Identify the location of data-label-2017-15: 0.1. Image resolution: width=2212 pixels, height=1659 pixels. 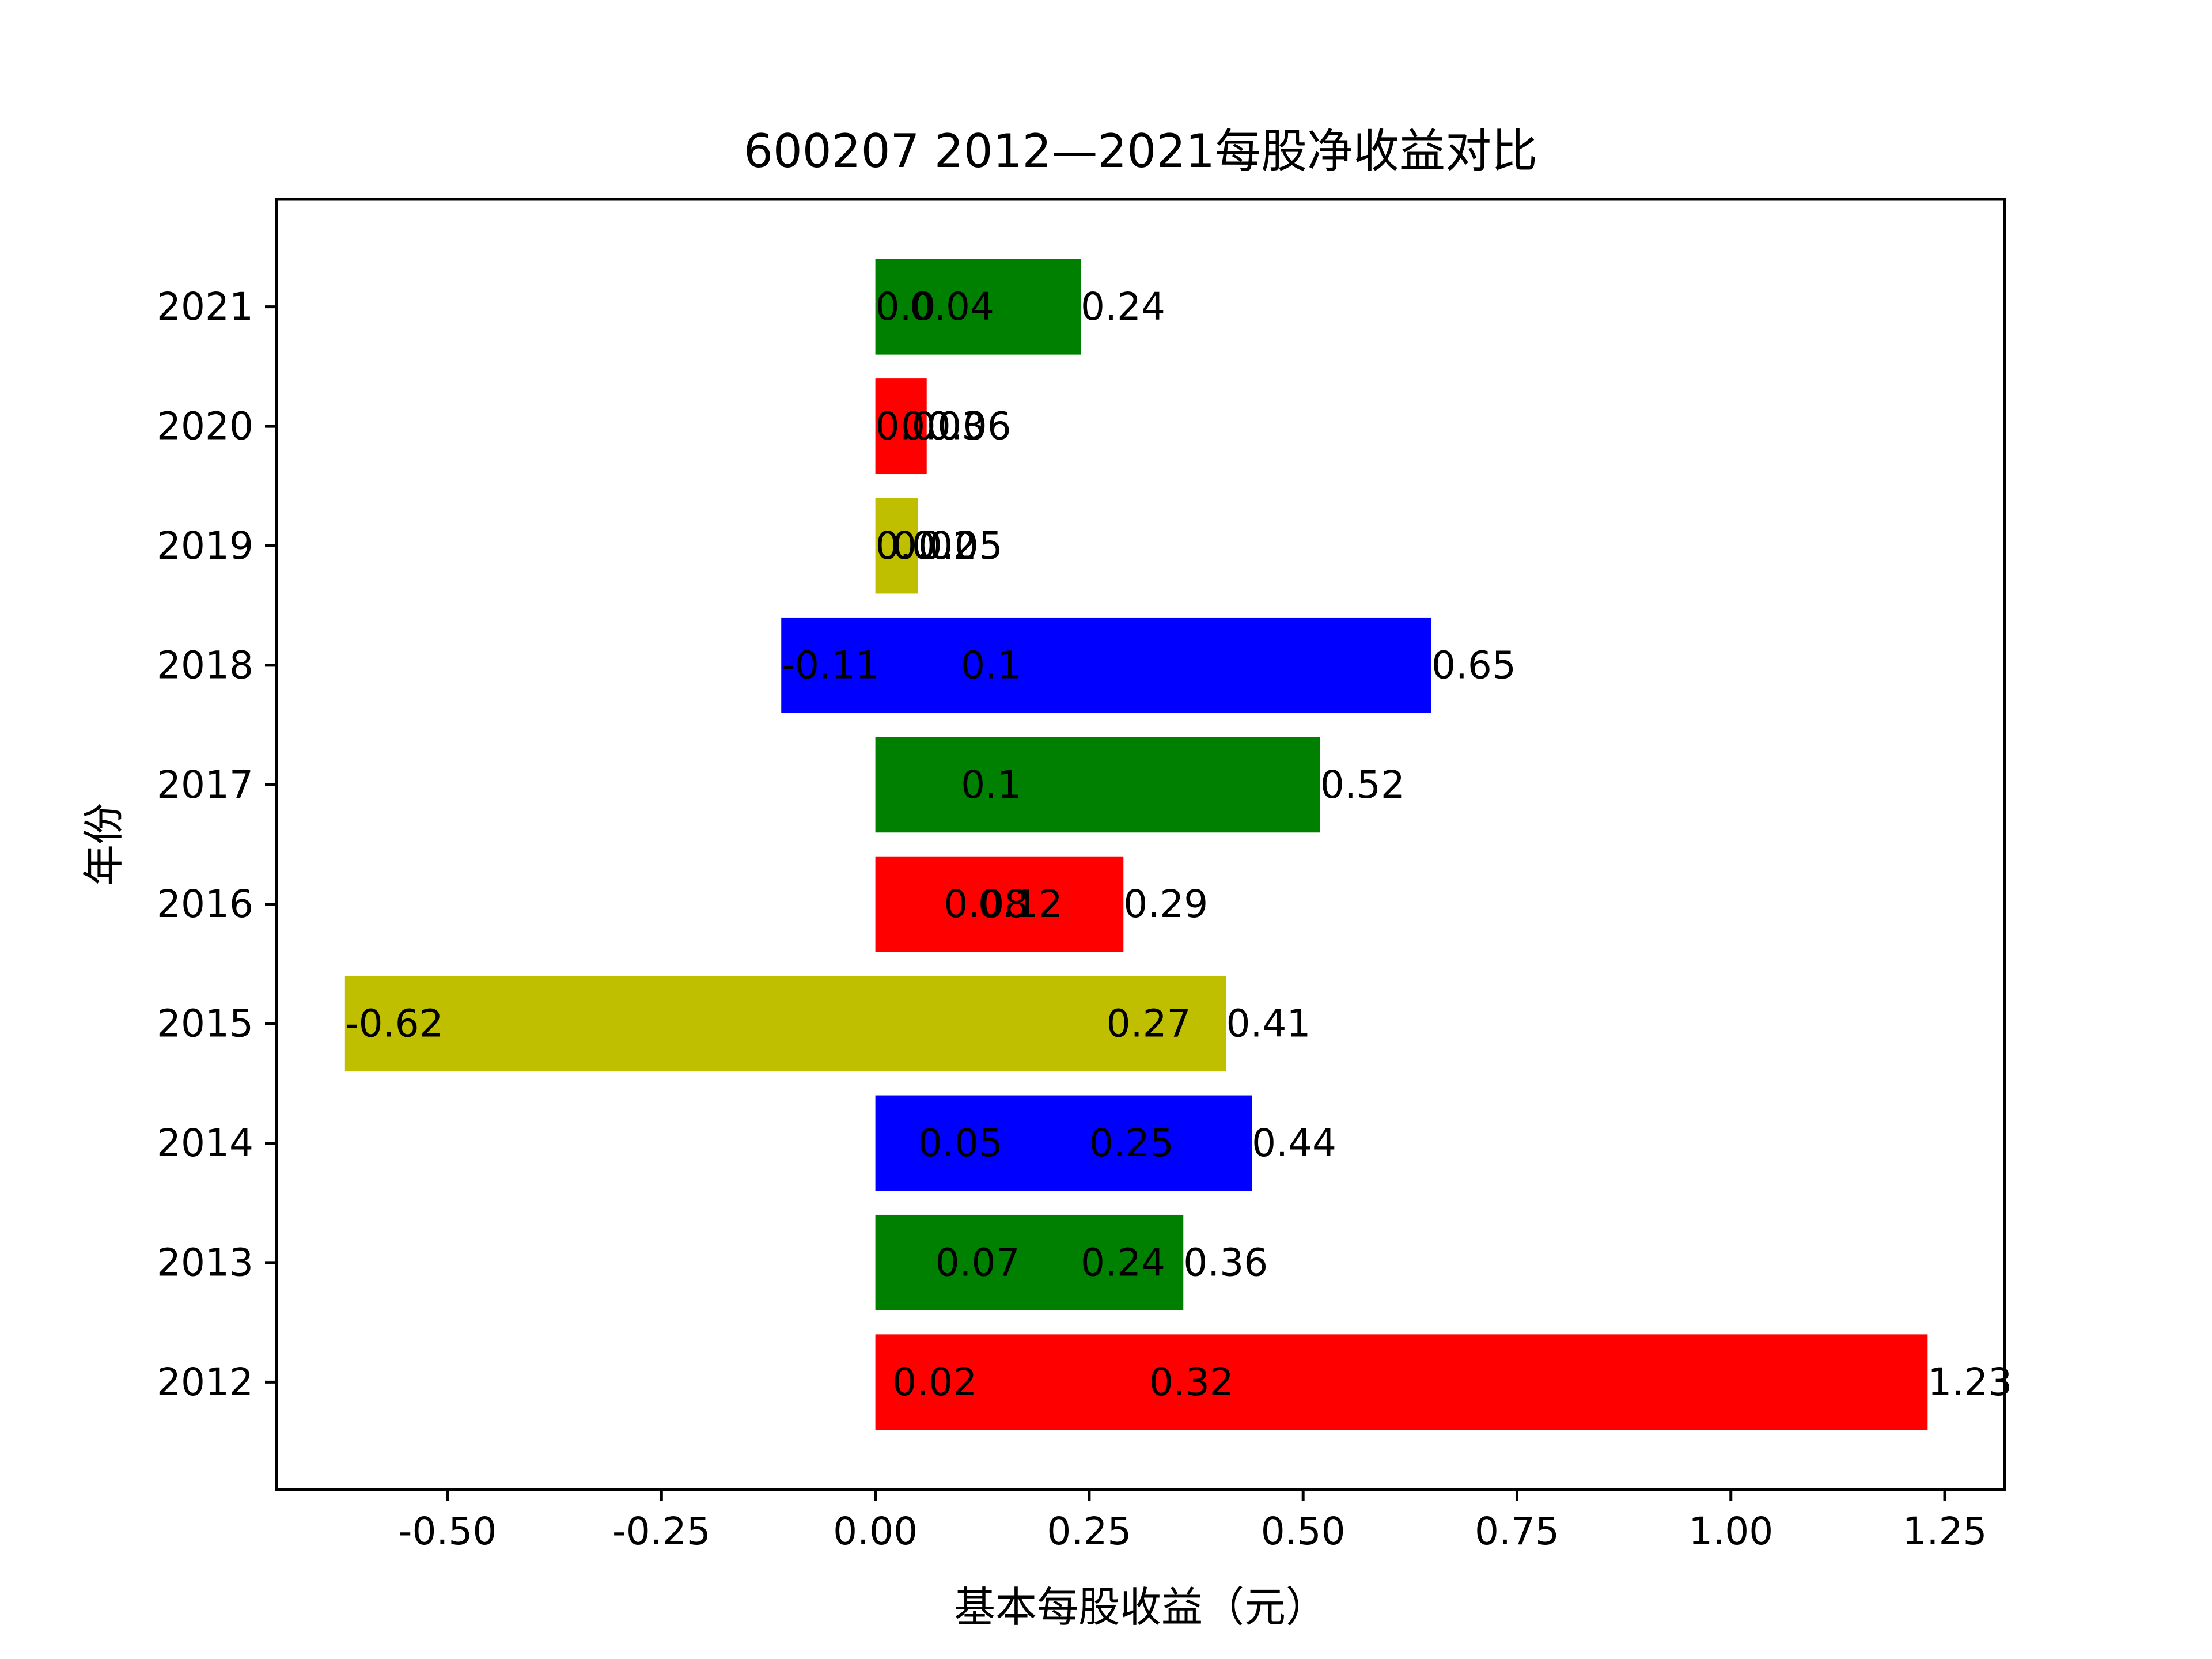
(991, 785).